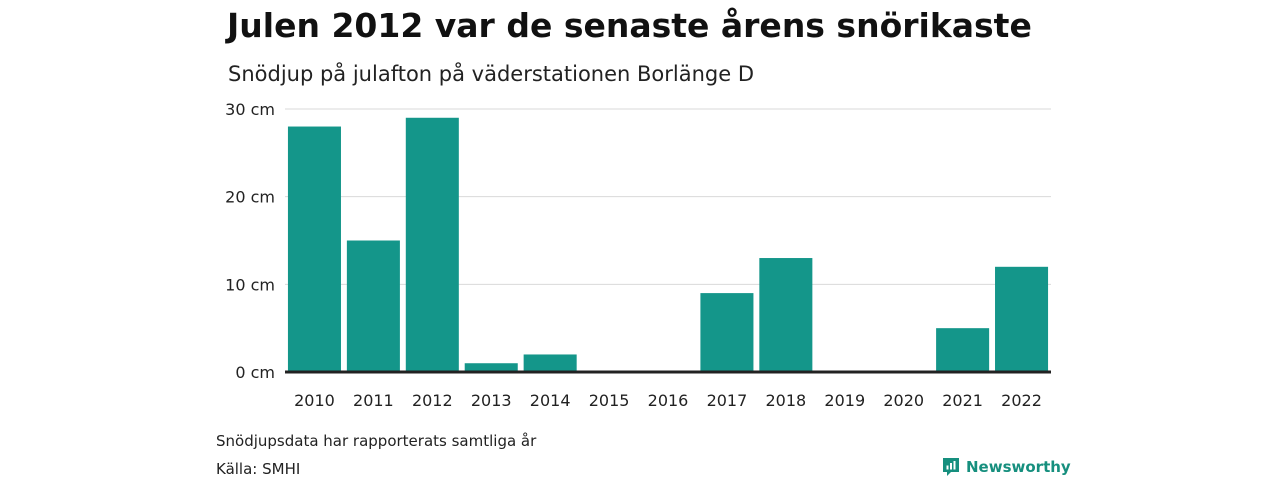  What do you see at coordinates (373, 306) in the screenshot?
I see `bar-2011` at bounding box center [373, 306].